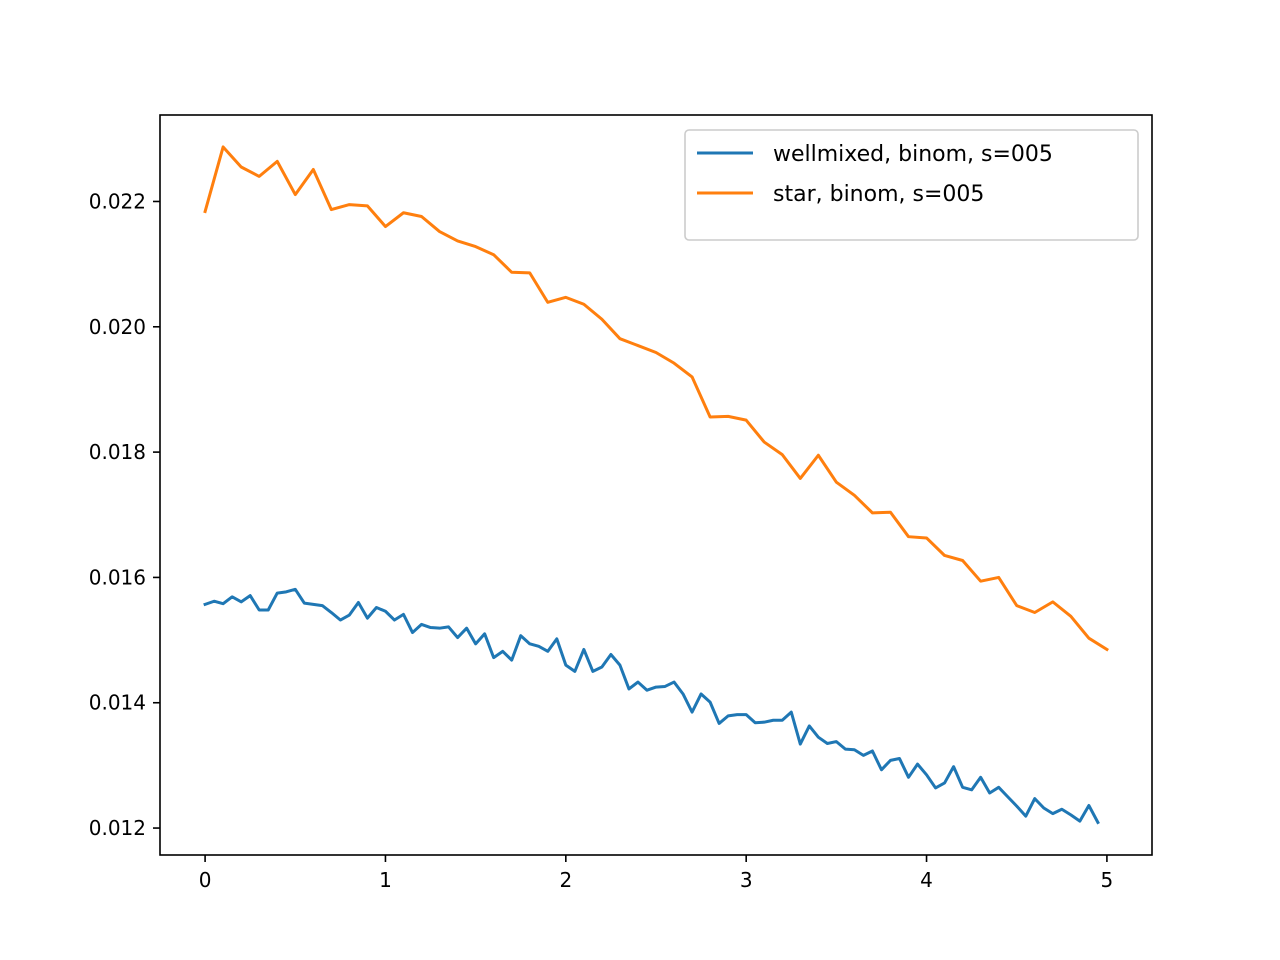 The height and width of the screenshot is (960, 1280). I want to click on x-axis: 0 1 2 3 4 5, so click(656, 873).